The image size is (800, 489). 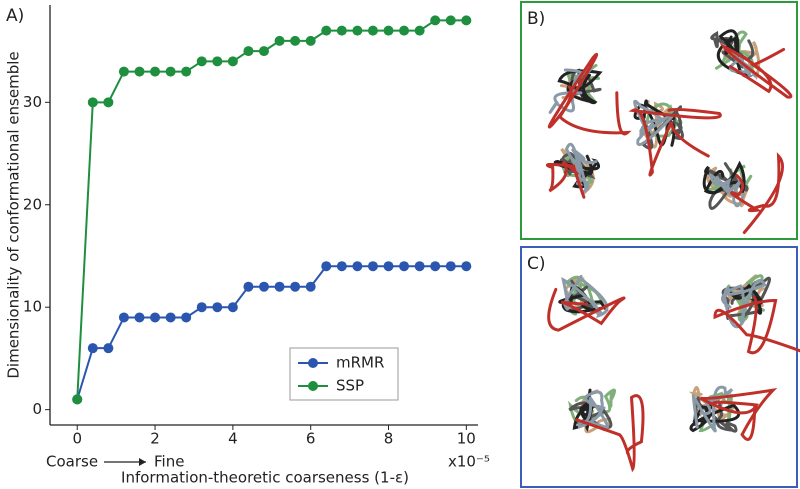 I want to click on x-tick-label: 2, so click(x=155, y=439).